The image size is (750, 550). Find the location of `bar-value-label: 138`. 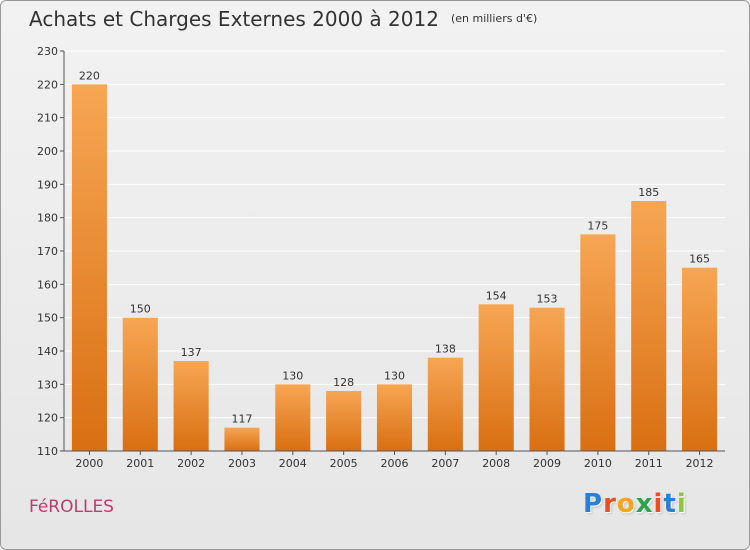

bar-value-label: 138 is located at coordinates (445, 349).